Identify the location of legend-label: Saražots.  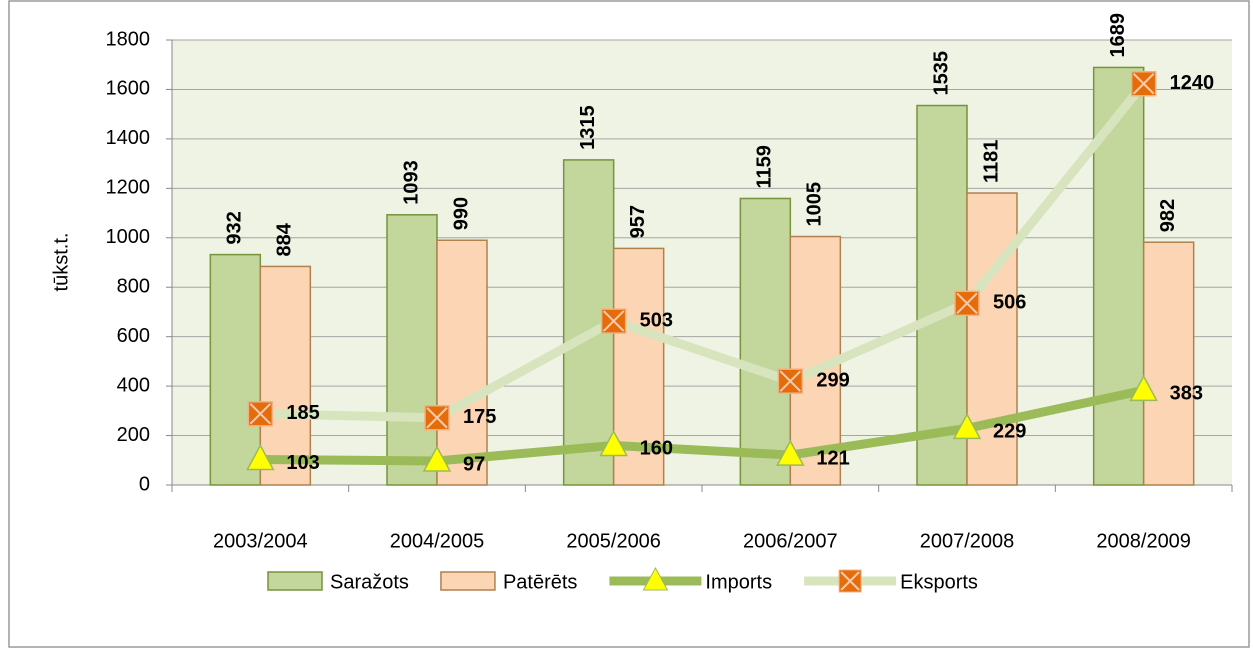
(369, 582).